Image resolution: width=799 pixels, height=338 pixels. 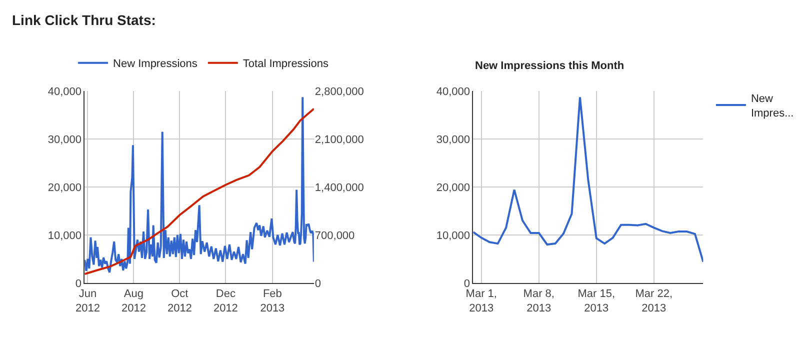 I want to click on x-tick-label: Jun 2012, so click(x=87, y=301).